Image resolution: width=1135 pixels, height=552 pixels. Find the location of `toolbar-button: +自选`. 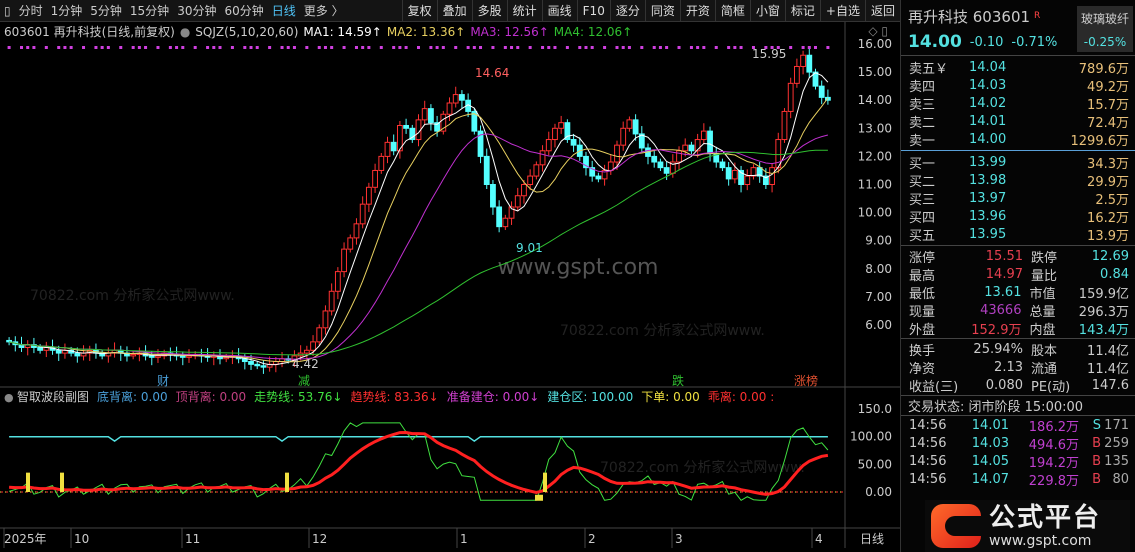

toolbar-button: +自选 is located at coordinates (842, 10).